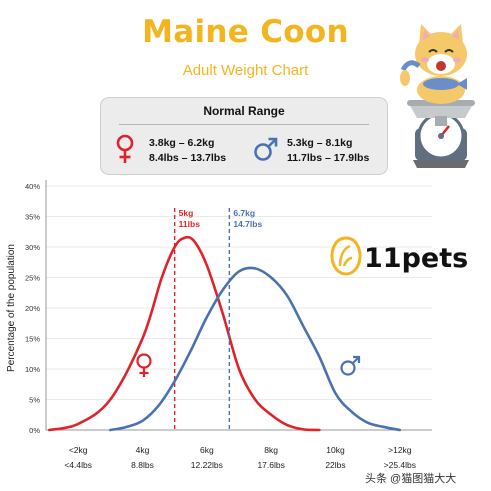  I want to click on logo-cat-icon, so click(346, 256).